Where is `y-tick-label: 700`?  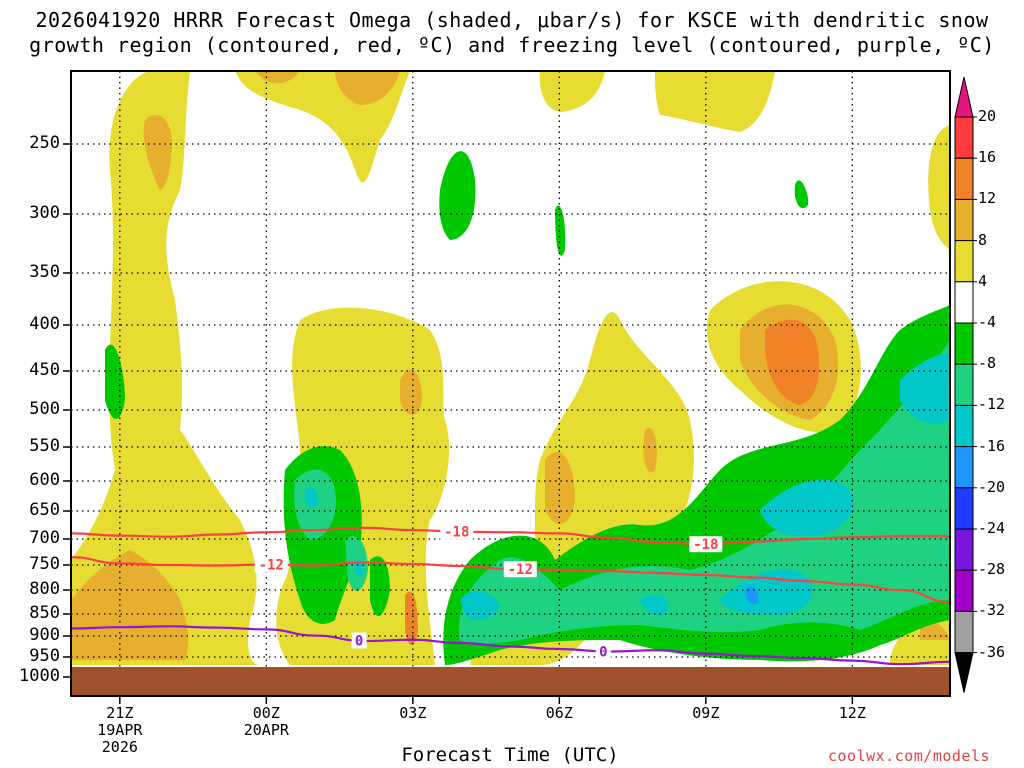
y-tick-label: 700 is located at coordinates (44, 538).